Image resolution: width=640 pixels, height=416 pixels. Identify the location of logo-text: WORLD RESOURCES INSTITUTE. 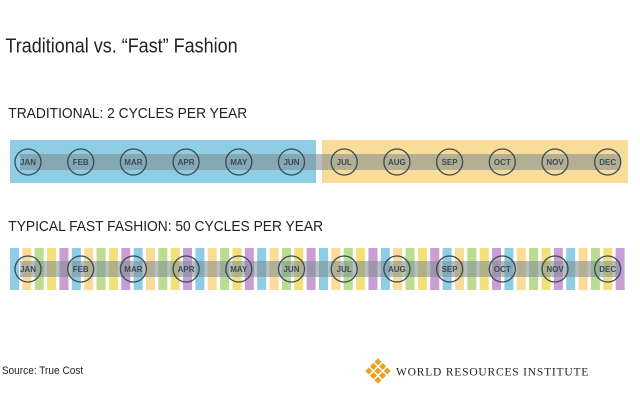
(492, 373).